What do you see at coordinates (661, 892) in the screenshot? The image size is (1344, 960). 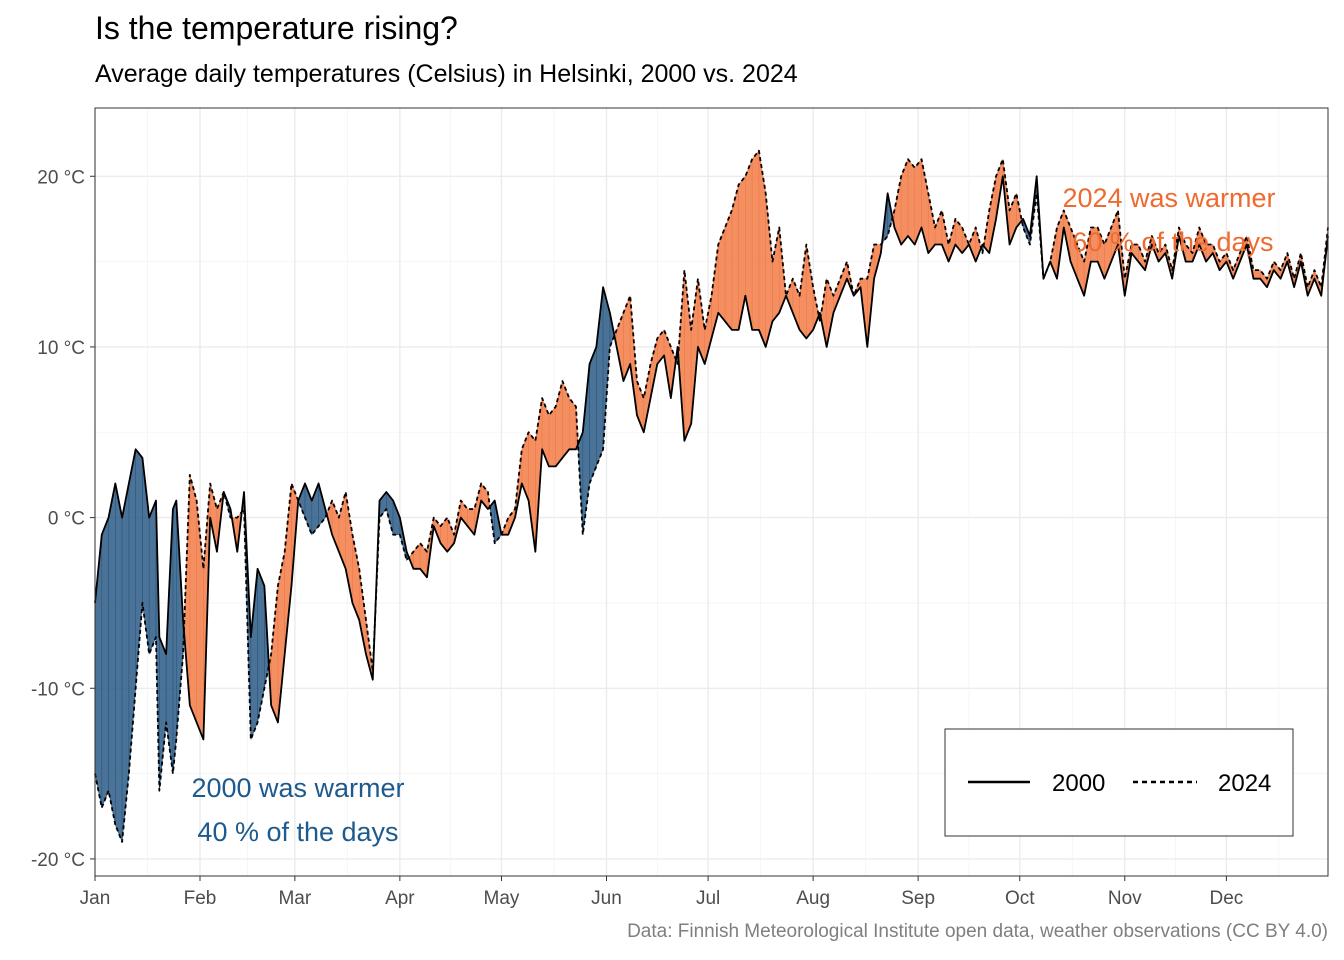 I see `x-axis: Jan Feb Mar Apr May Jun Jul Aug Sep Oct Nov Dec` at bounding box center [661, 892].